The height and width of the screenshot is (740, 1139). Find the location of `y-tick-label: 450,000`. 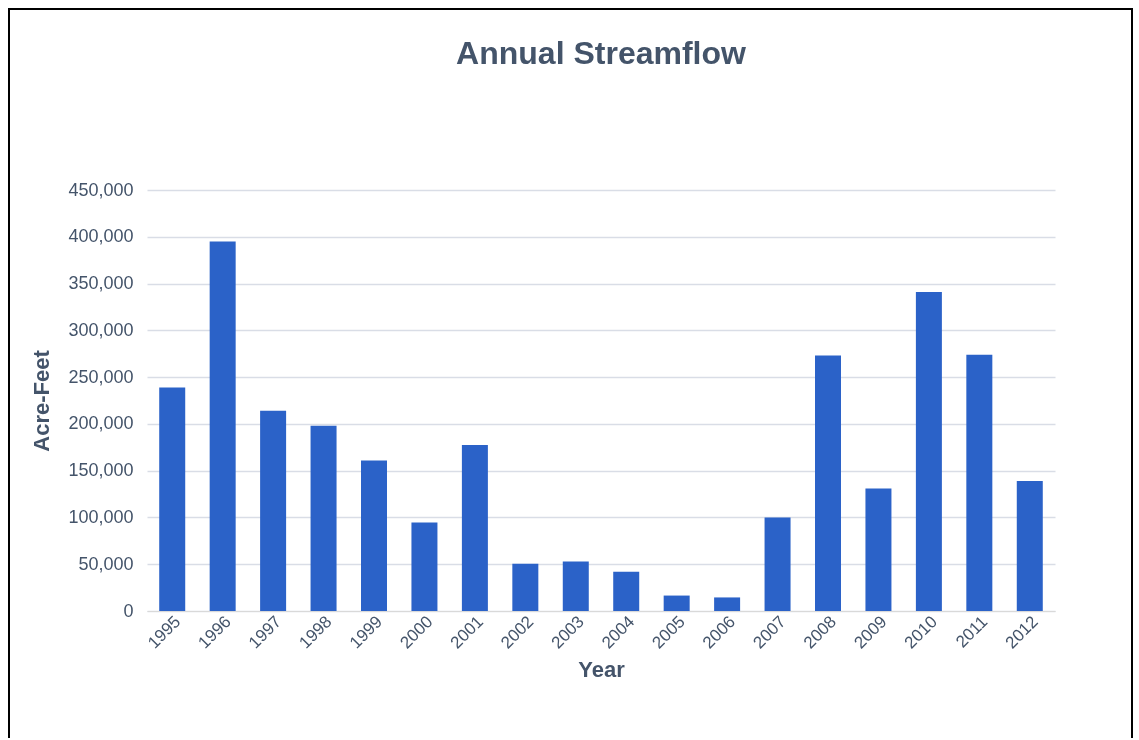

y-tick-label: 450,000 is located at coordinates (101, 189).